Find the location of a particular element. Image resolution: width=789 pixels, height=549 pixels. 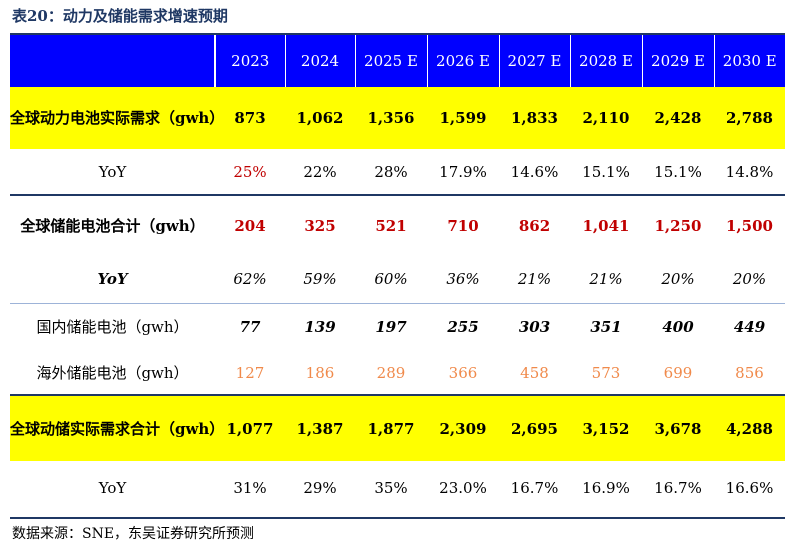

table-cell: 23.0% is located at coordinates (463, 488).